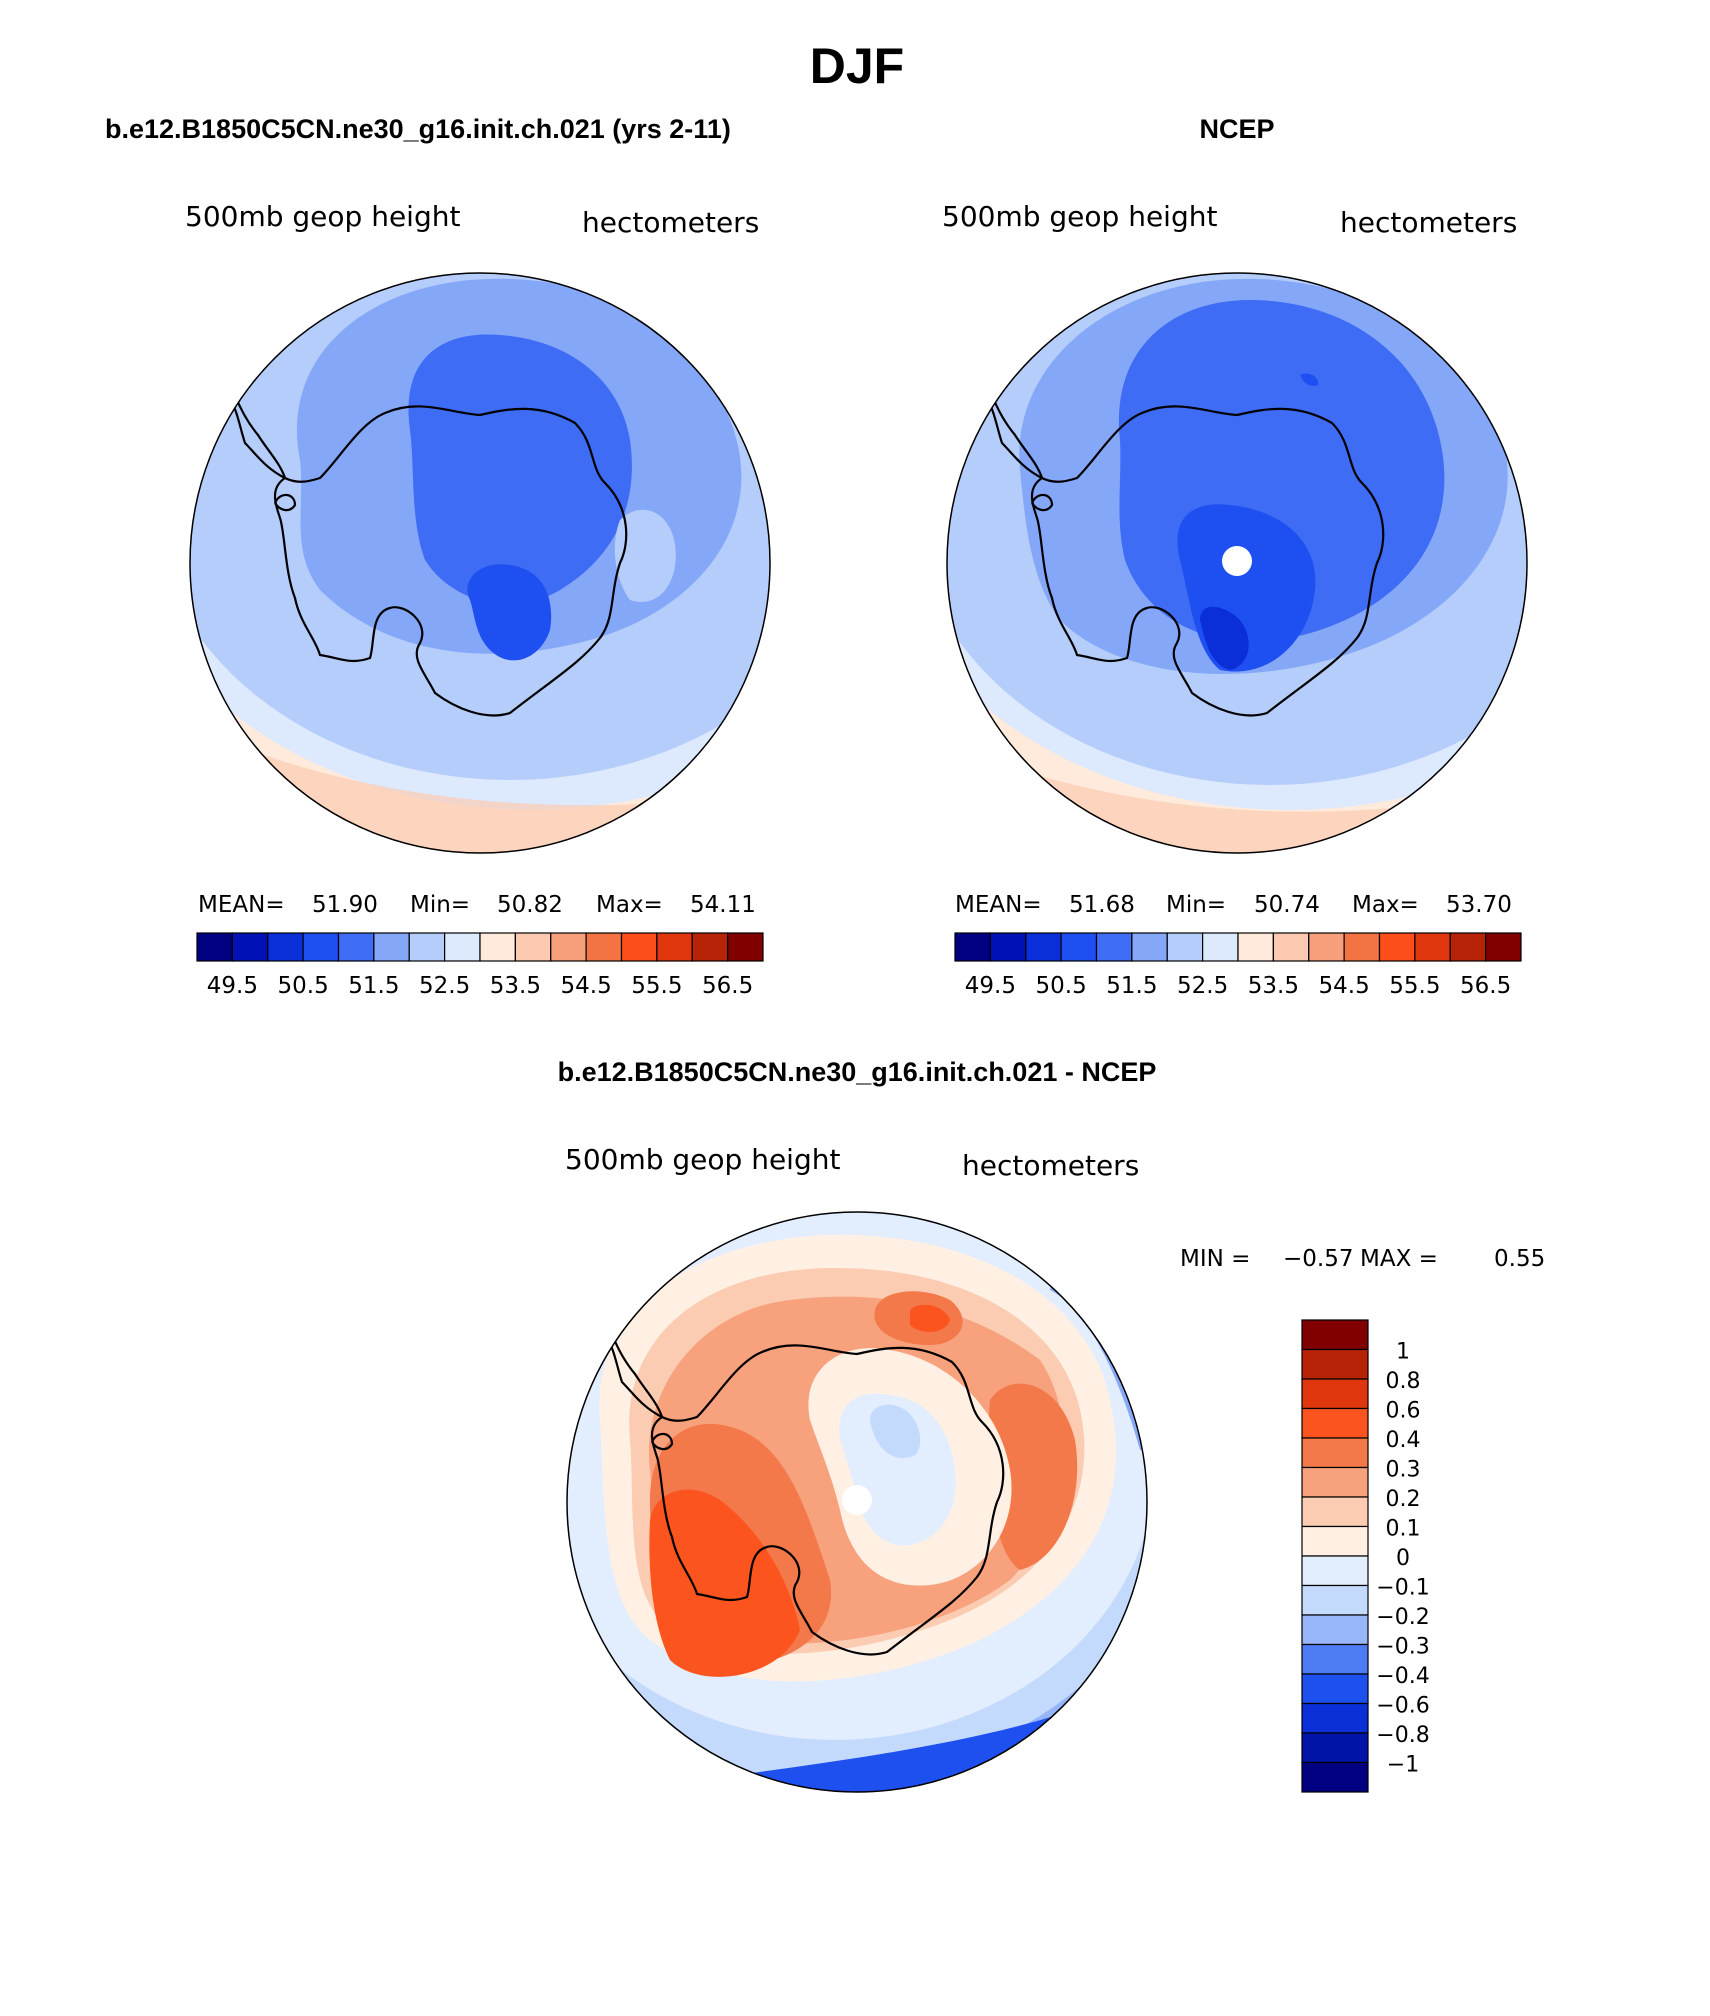  Describe the element at coordinates (1402, 1706) in the screenshot. I see `panel-diff-colorbar-label: −0.6` at that location.